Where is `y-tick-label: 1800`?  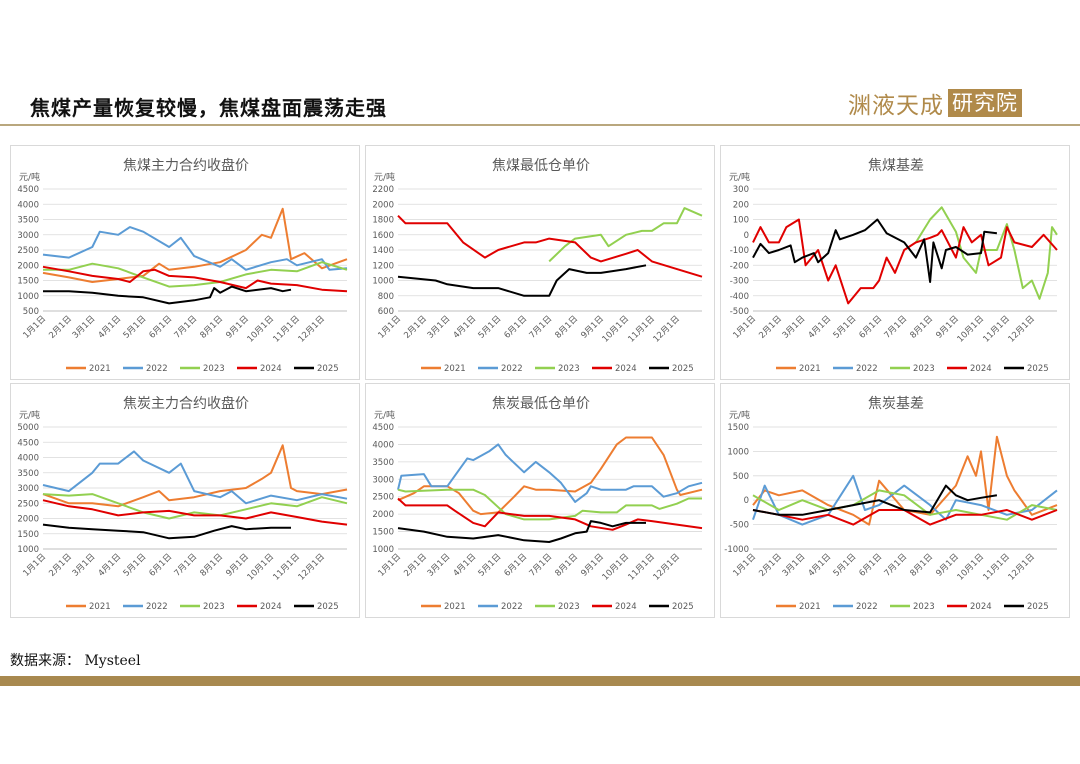
y-tick-label: 1800 is located at coordinates (383, 221).